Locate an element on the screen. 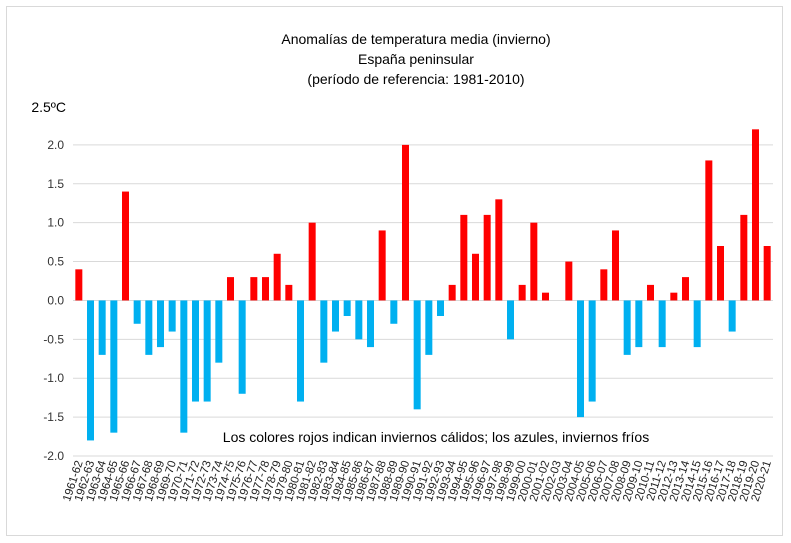 This screenshot has width=791, height=543. y-tick-label: 1.5 is located at coordinates (55, 184).